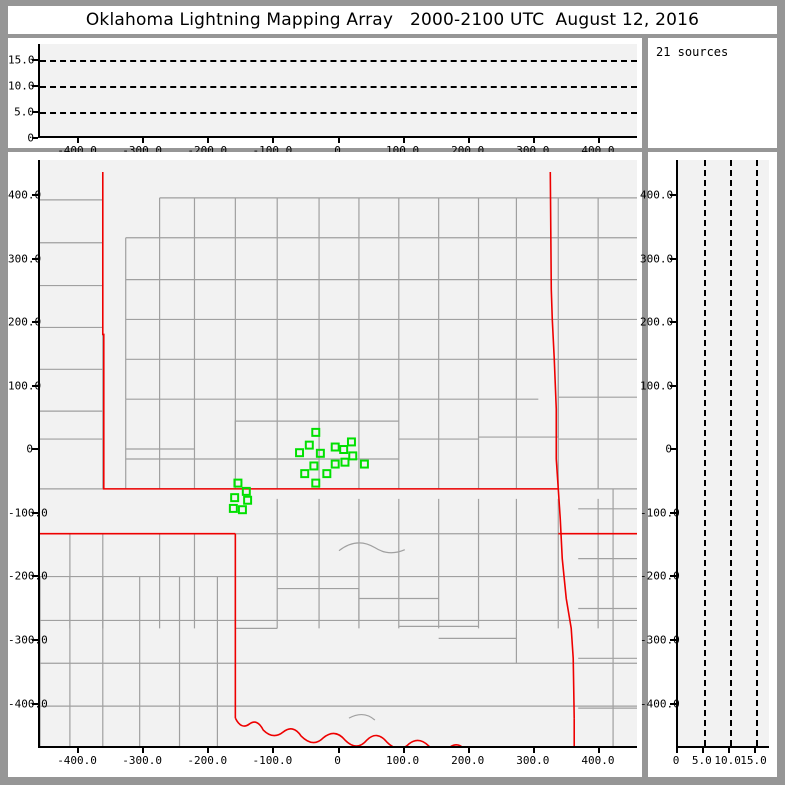  I want to click on x-tick-label: -200.0, so click(207, 760).